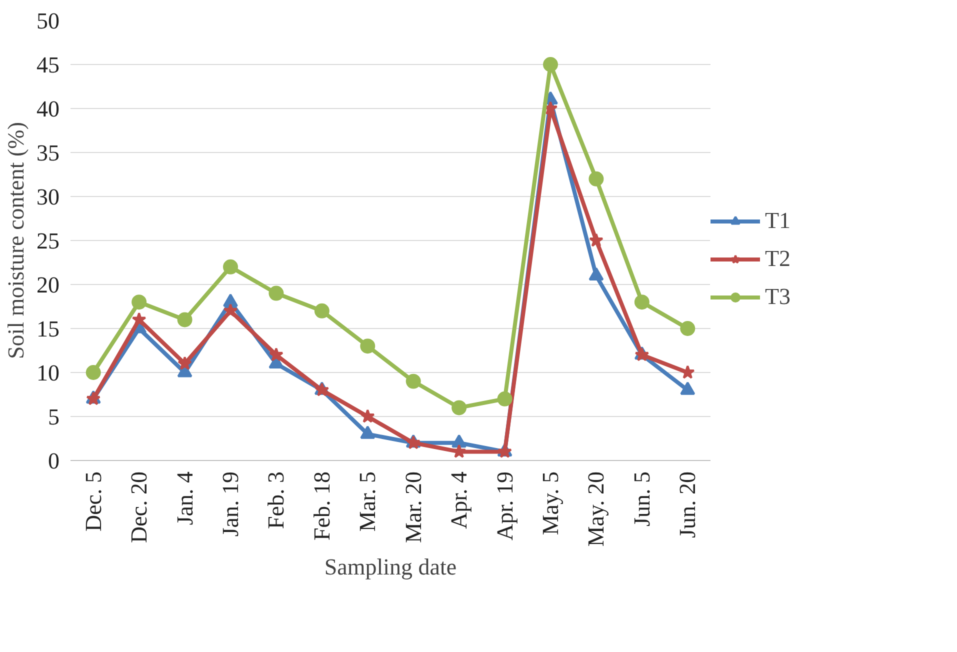 The image size is (957, 652). Describe the element at coordinates (778, 297) in the screenshot. I see `legend-label: T3` at that location.